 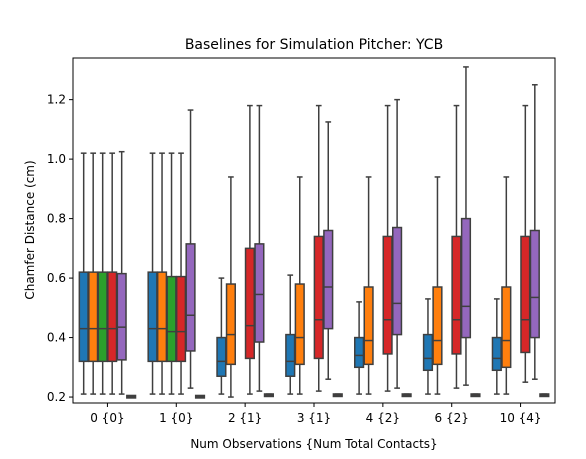 What do you see at coordinates (56, 159) in the screenshot?
I see `y-tick-label: 1.0` at bounding box center [56, 159].